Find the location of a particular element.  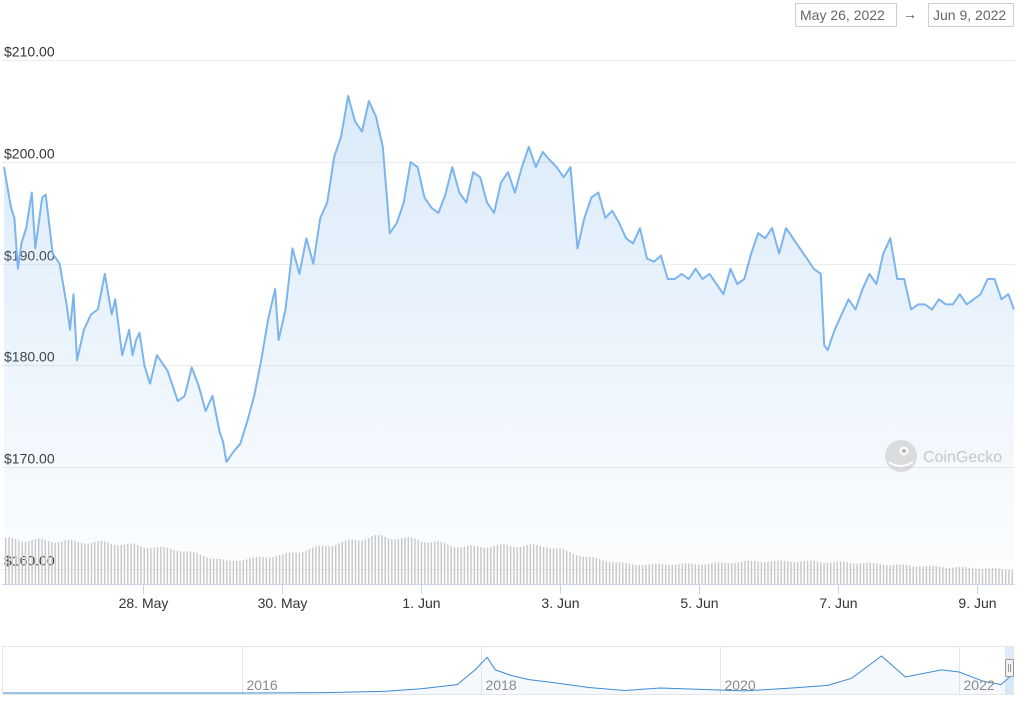

navigator-line is located at coordinates (508, 674).